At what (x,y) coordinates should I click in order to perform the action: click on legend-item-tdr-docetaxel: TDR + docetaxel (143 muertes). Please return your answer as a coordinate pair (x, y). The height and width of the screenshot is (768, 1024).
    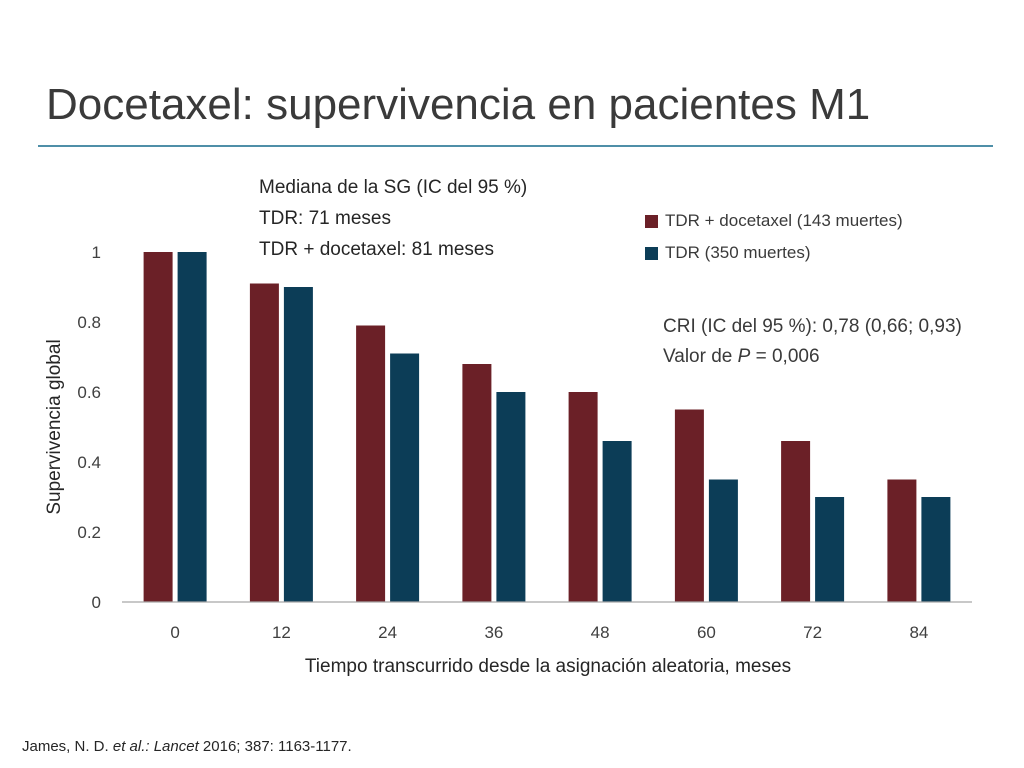
    Looking at the image, I should click on (774, 221).